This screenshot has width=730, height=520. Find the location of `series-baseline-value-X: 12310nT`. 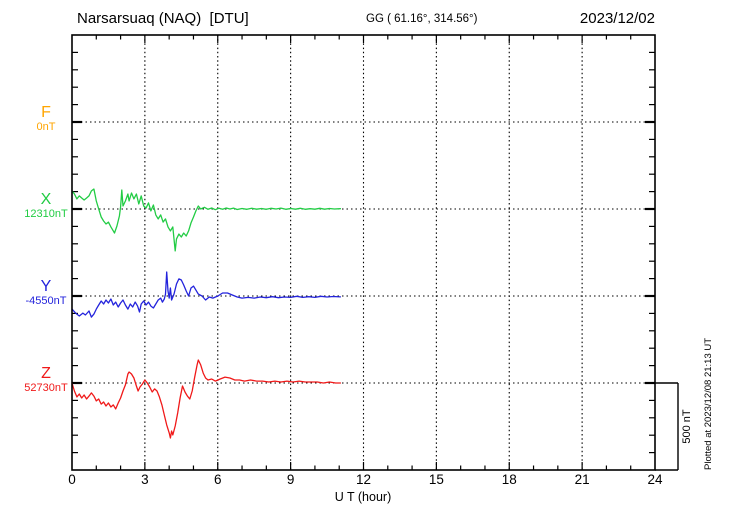

series-baseline-value-X: 12310nT is located at coordinates (46, 214).